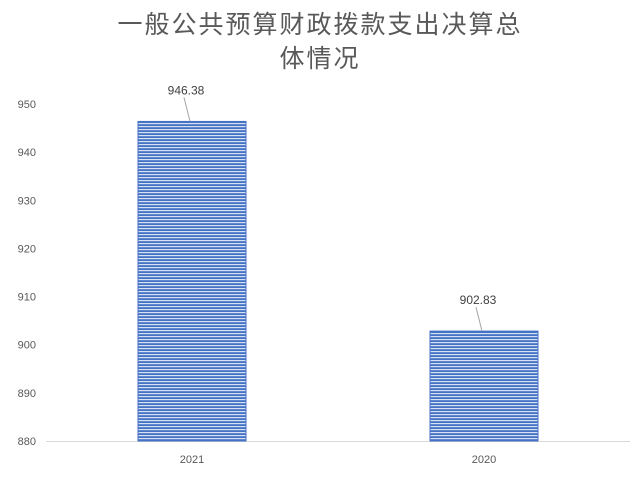 The width and height of the screenshot is (640, 480). What do you see at coordinates (27, 249) in the screenshot?
I see `y-tick-label: 920` at bounding box center [27, 249].